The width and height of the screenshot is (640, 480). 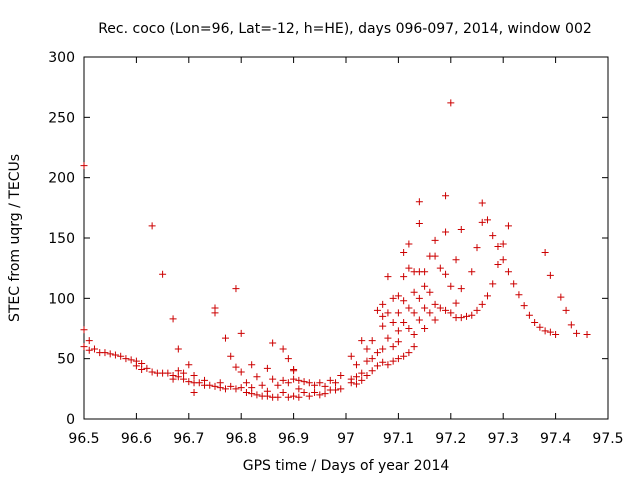 What do you see at coordinates (241, 439) in the screenshot?
I see `x-tick-label: 96.8` at bounding box center [241, 439].